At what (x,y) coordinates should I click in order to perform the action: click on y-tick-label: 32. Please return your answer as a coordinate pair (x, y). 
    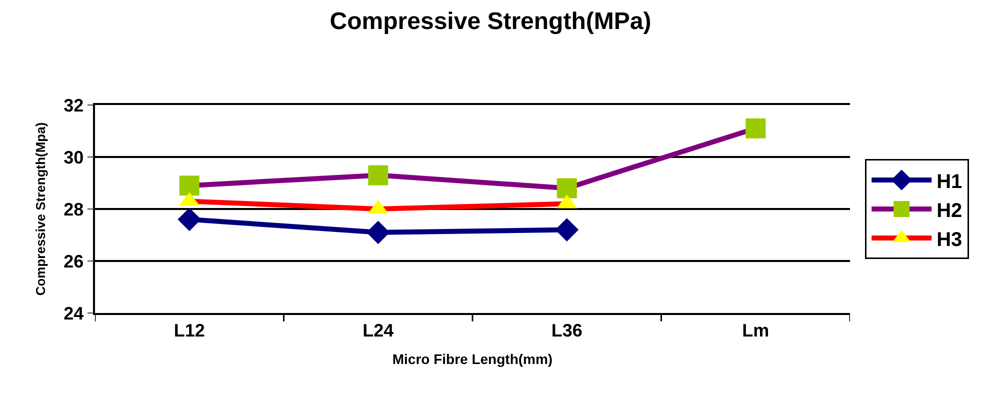
    Looking at the image, I should click on (74, 105).